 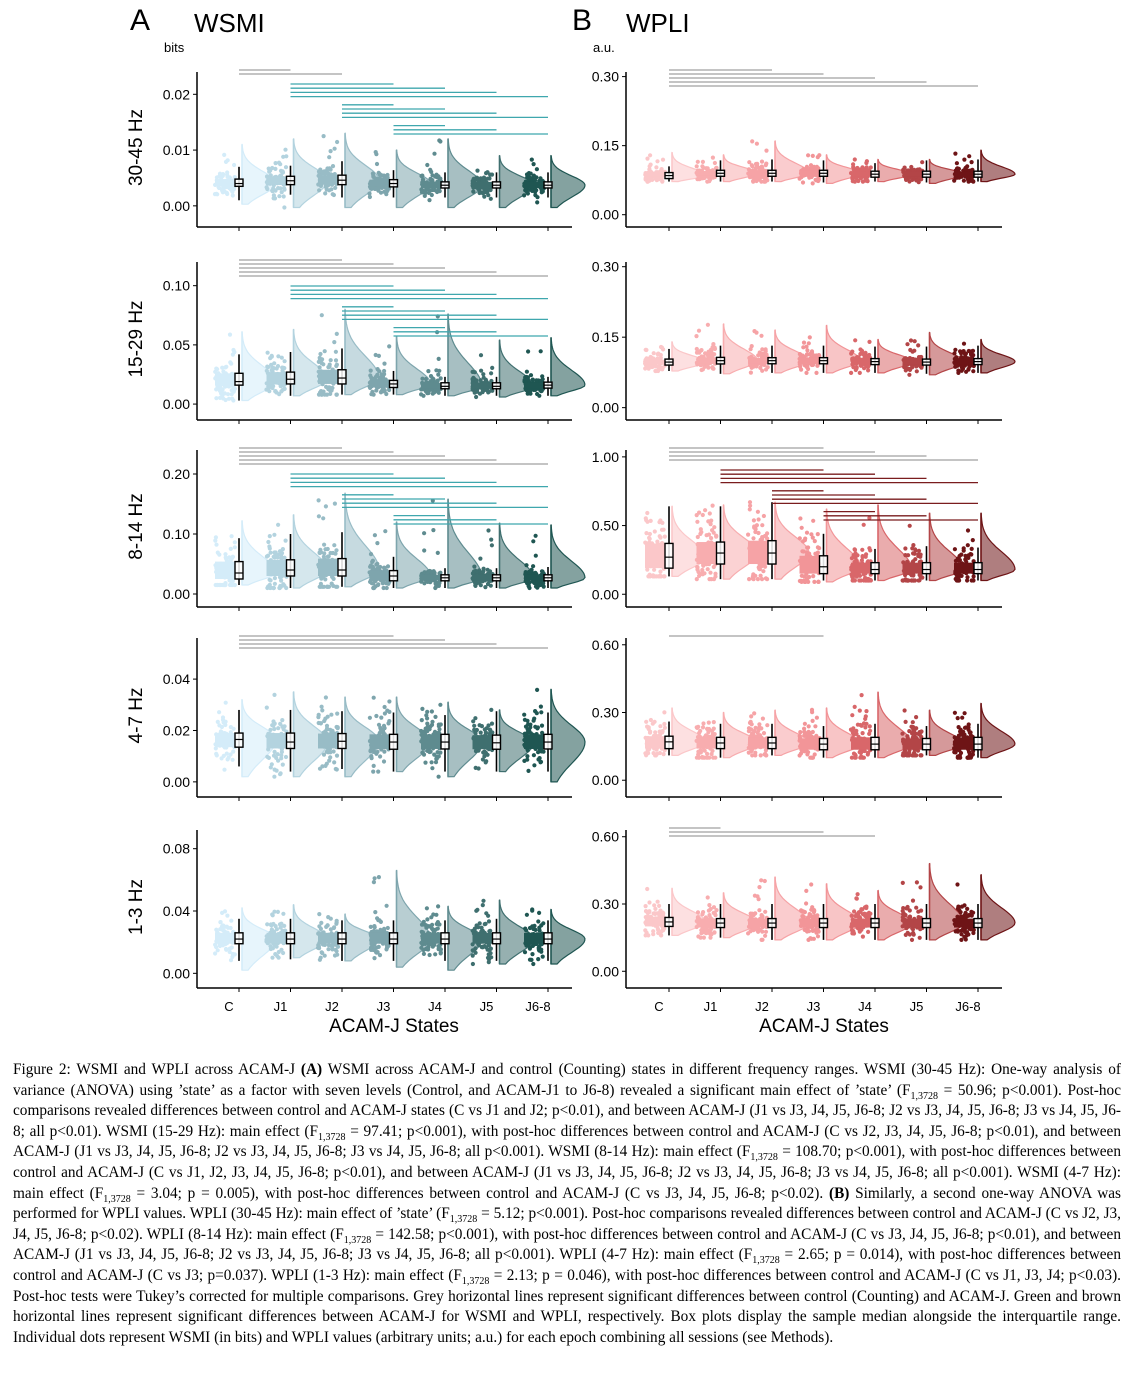 I want to click on dot-cloud-J3, so click(x=379, y=938).